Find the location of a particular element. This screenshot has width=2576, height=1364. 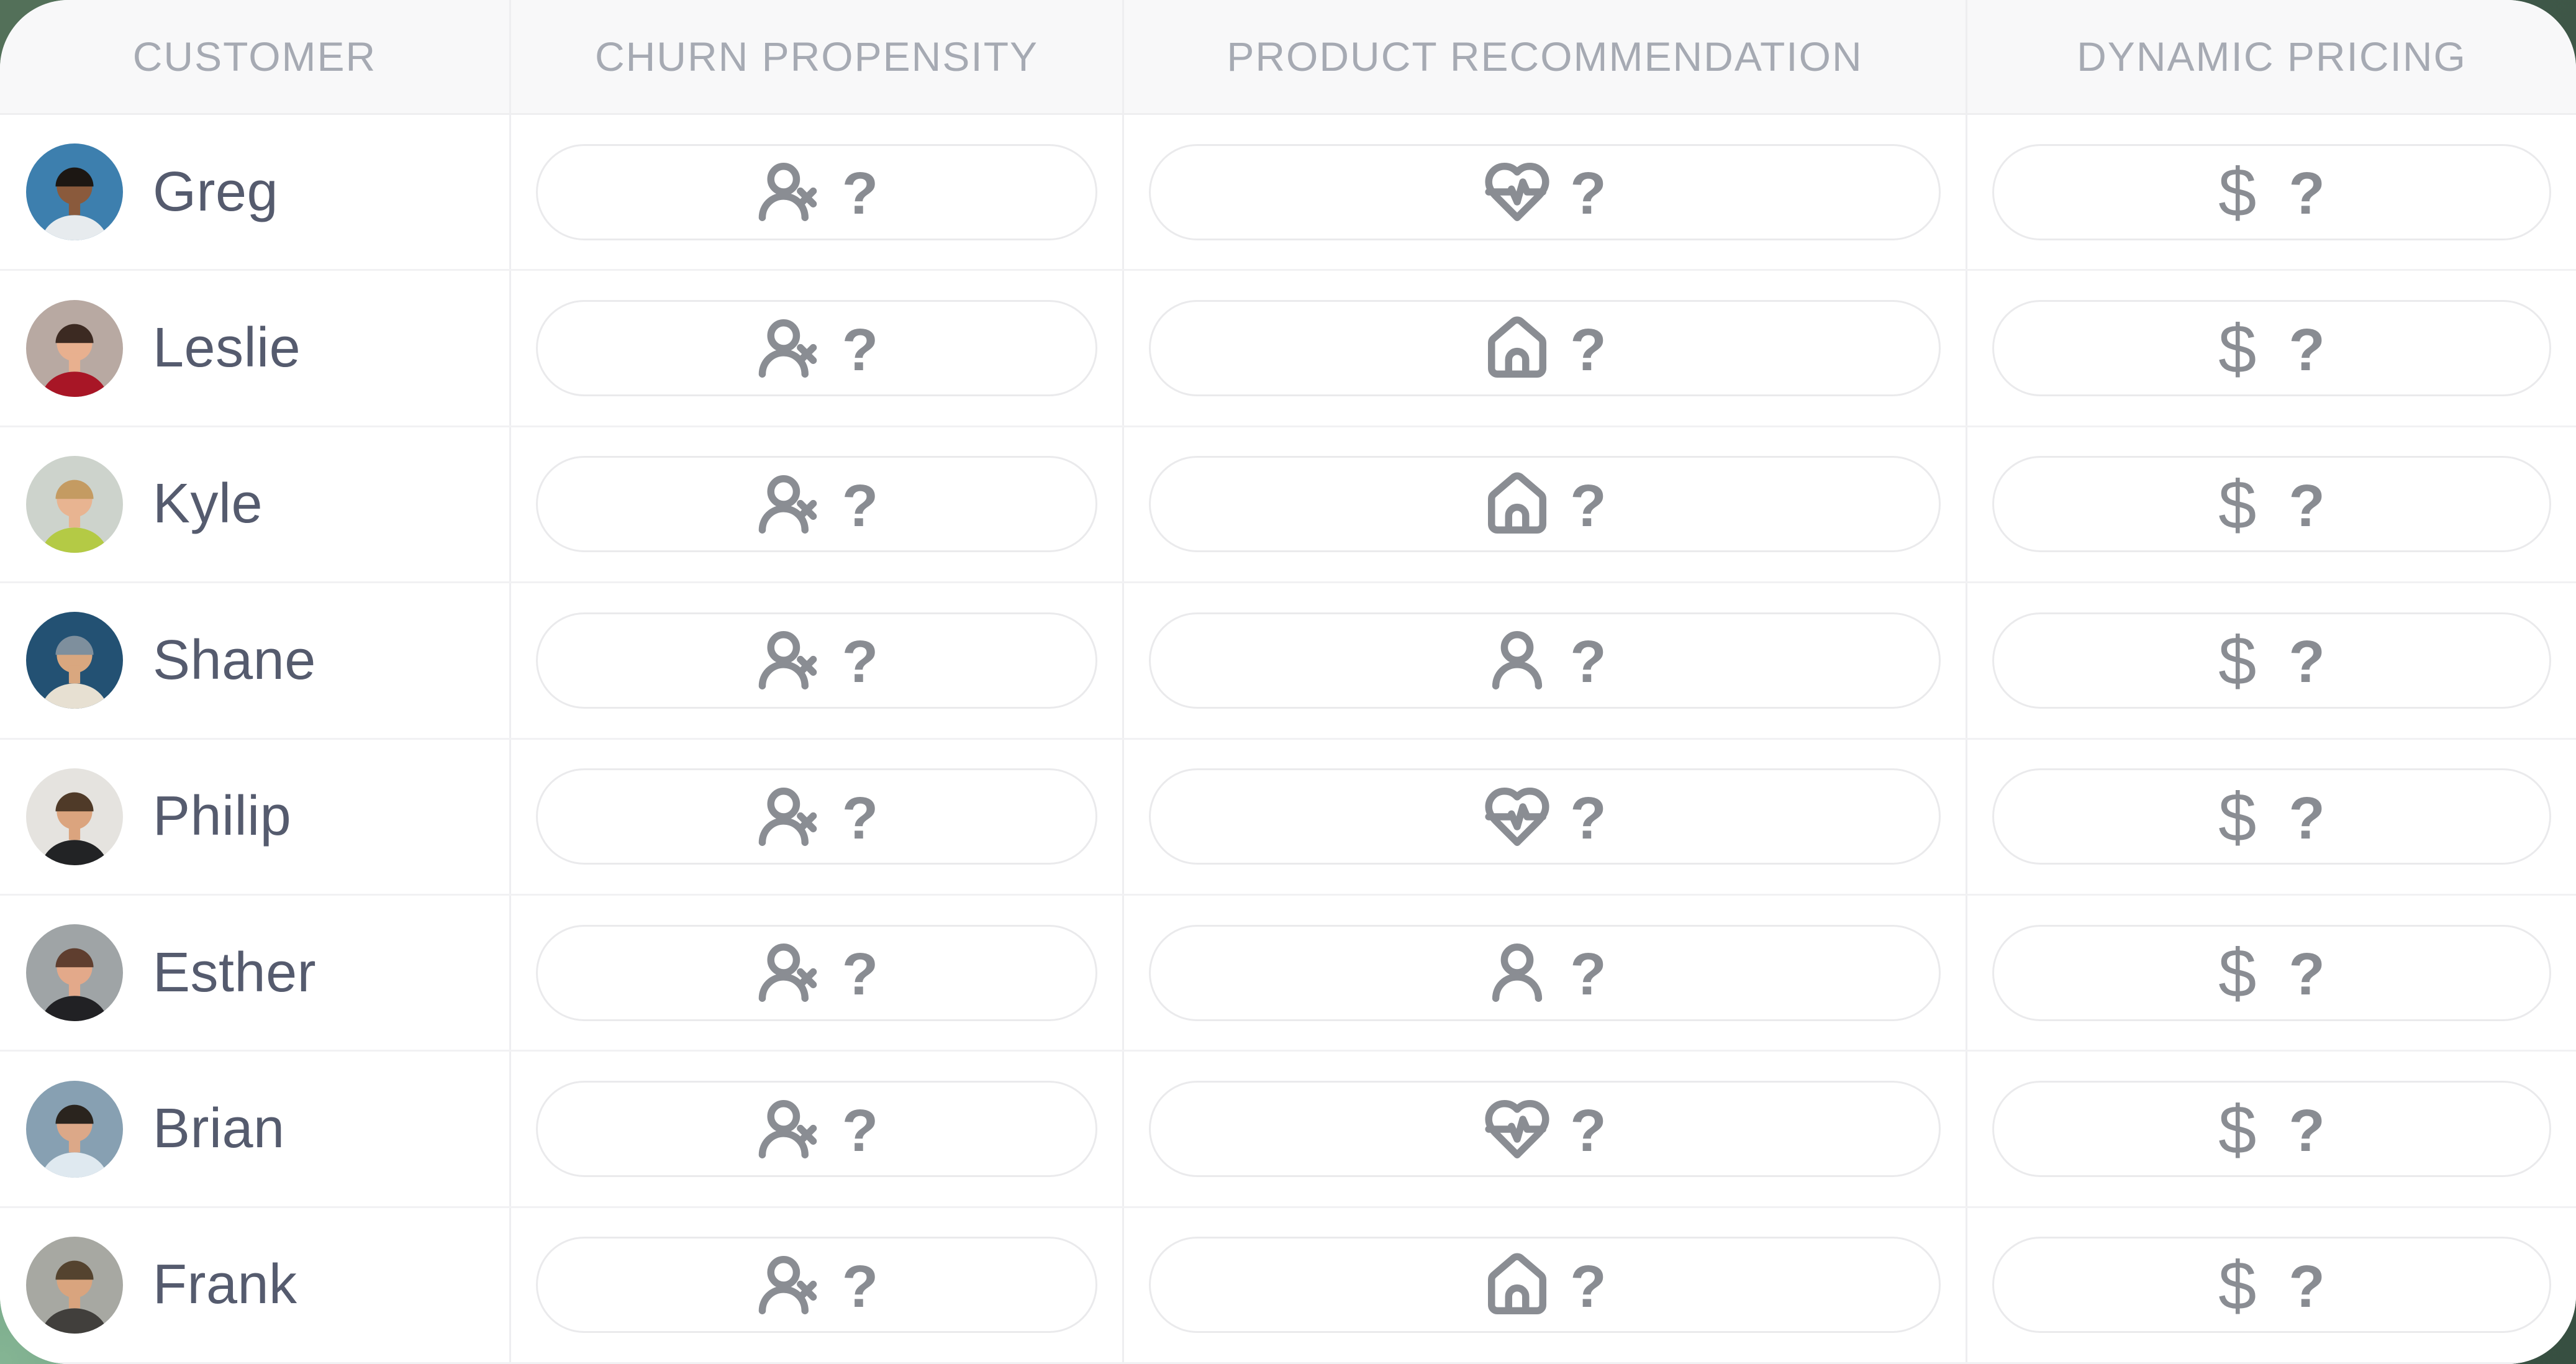

customer-cell: Esther is located at coordinates (254, 973).